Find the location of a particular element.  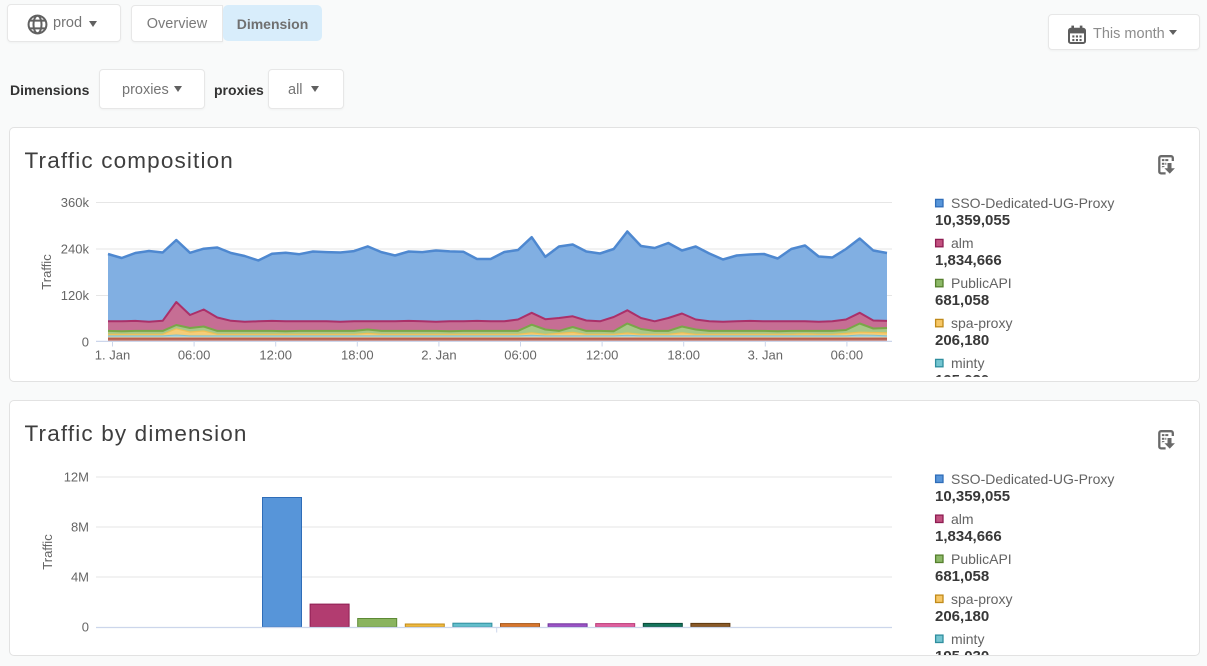

svg-text: 12M is located at coordinates (76, 476).